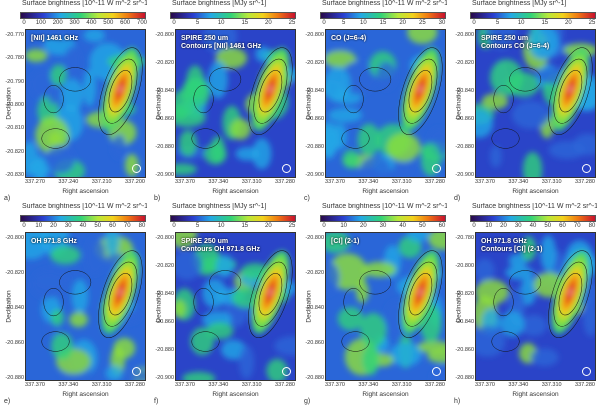  What do you see at coordinates (219, 206) in the screenshot?
I see `colorbar-title: Surface brightness [MJy sr^-1]` at bounding box center [219, 206].